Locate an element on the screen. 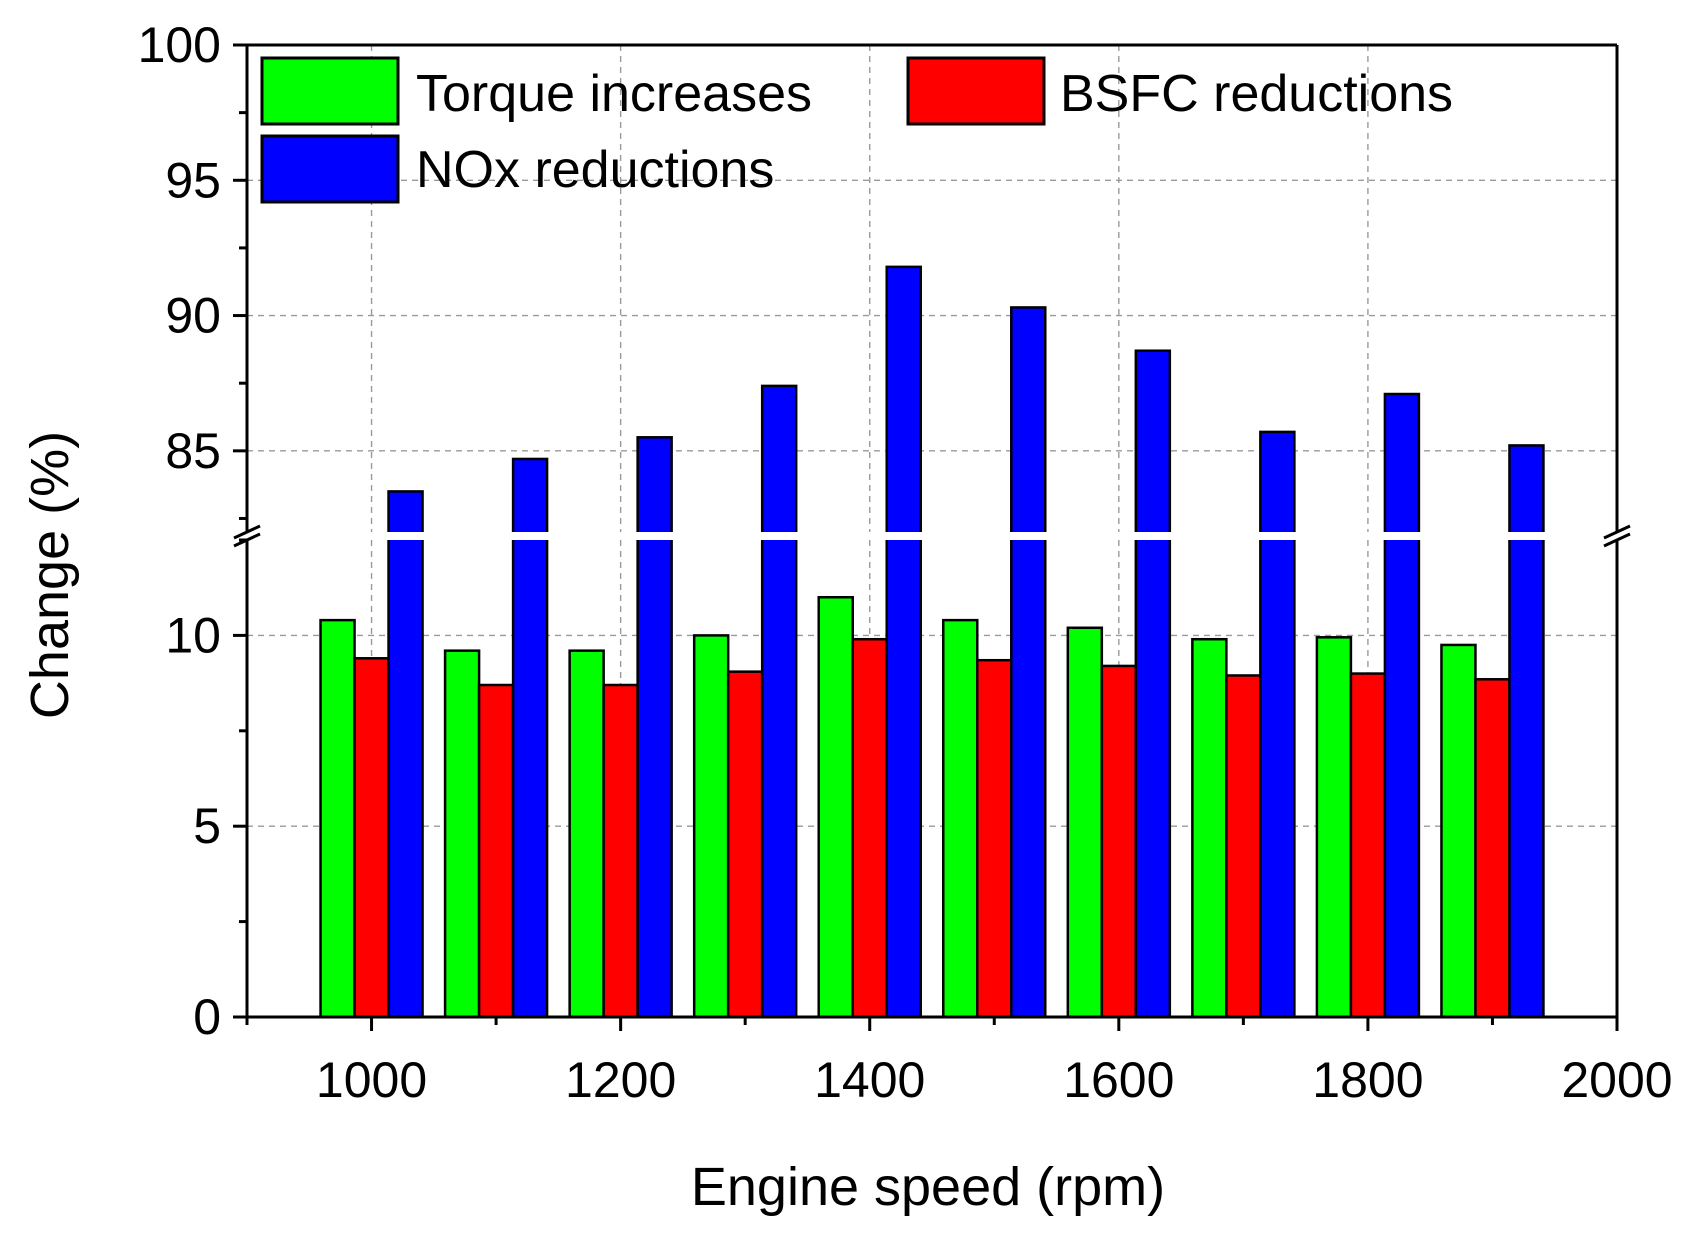  legend-swatch-torque is located at coordinates (330, 91).